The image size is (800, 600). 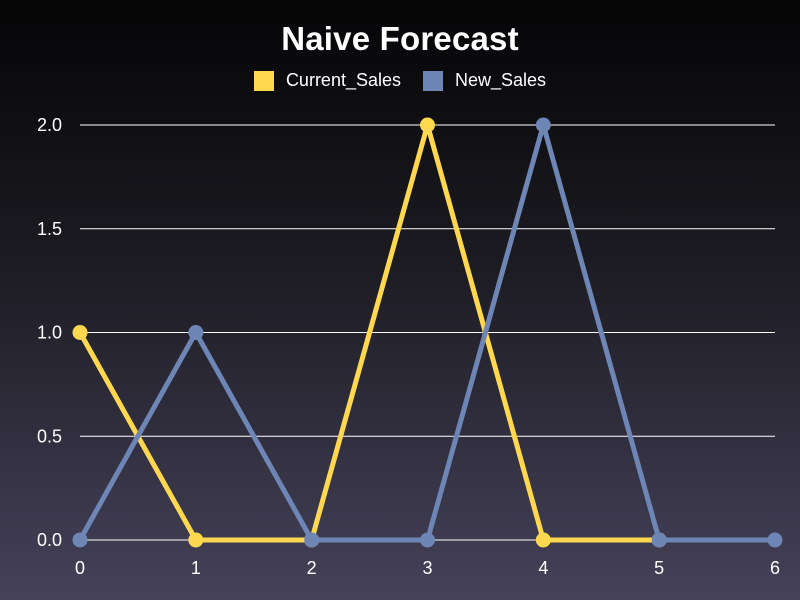 I want to click on x-tick-label: 1, so click(x=196, y=568).